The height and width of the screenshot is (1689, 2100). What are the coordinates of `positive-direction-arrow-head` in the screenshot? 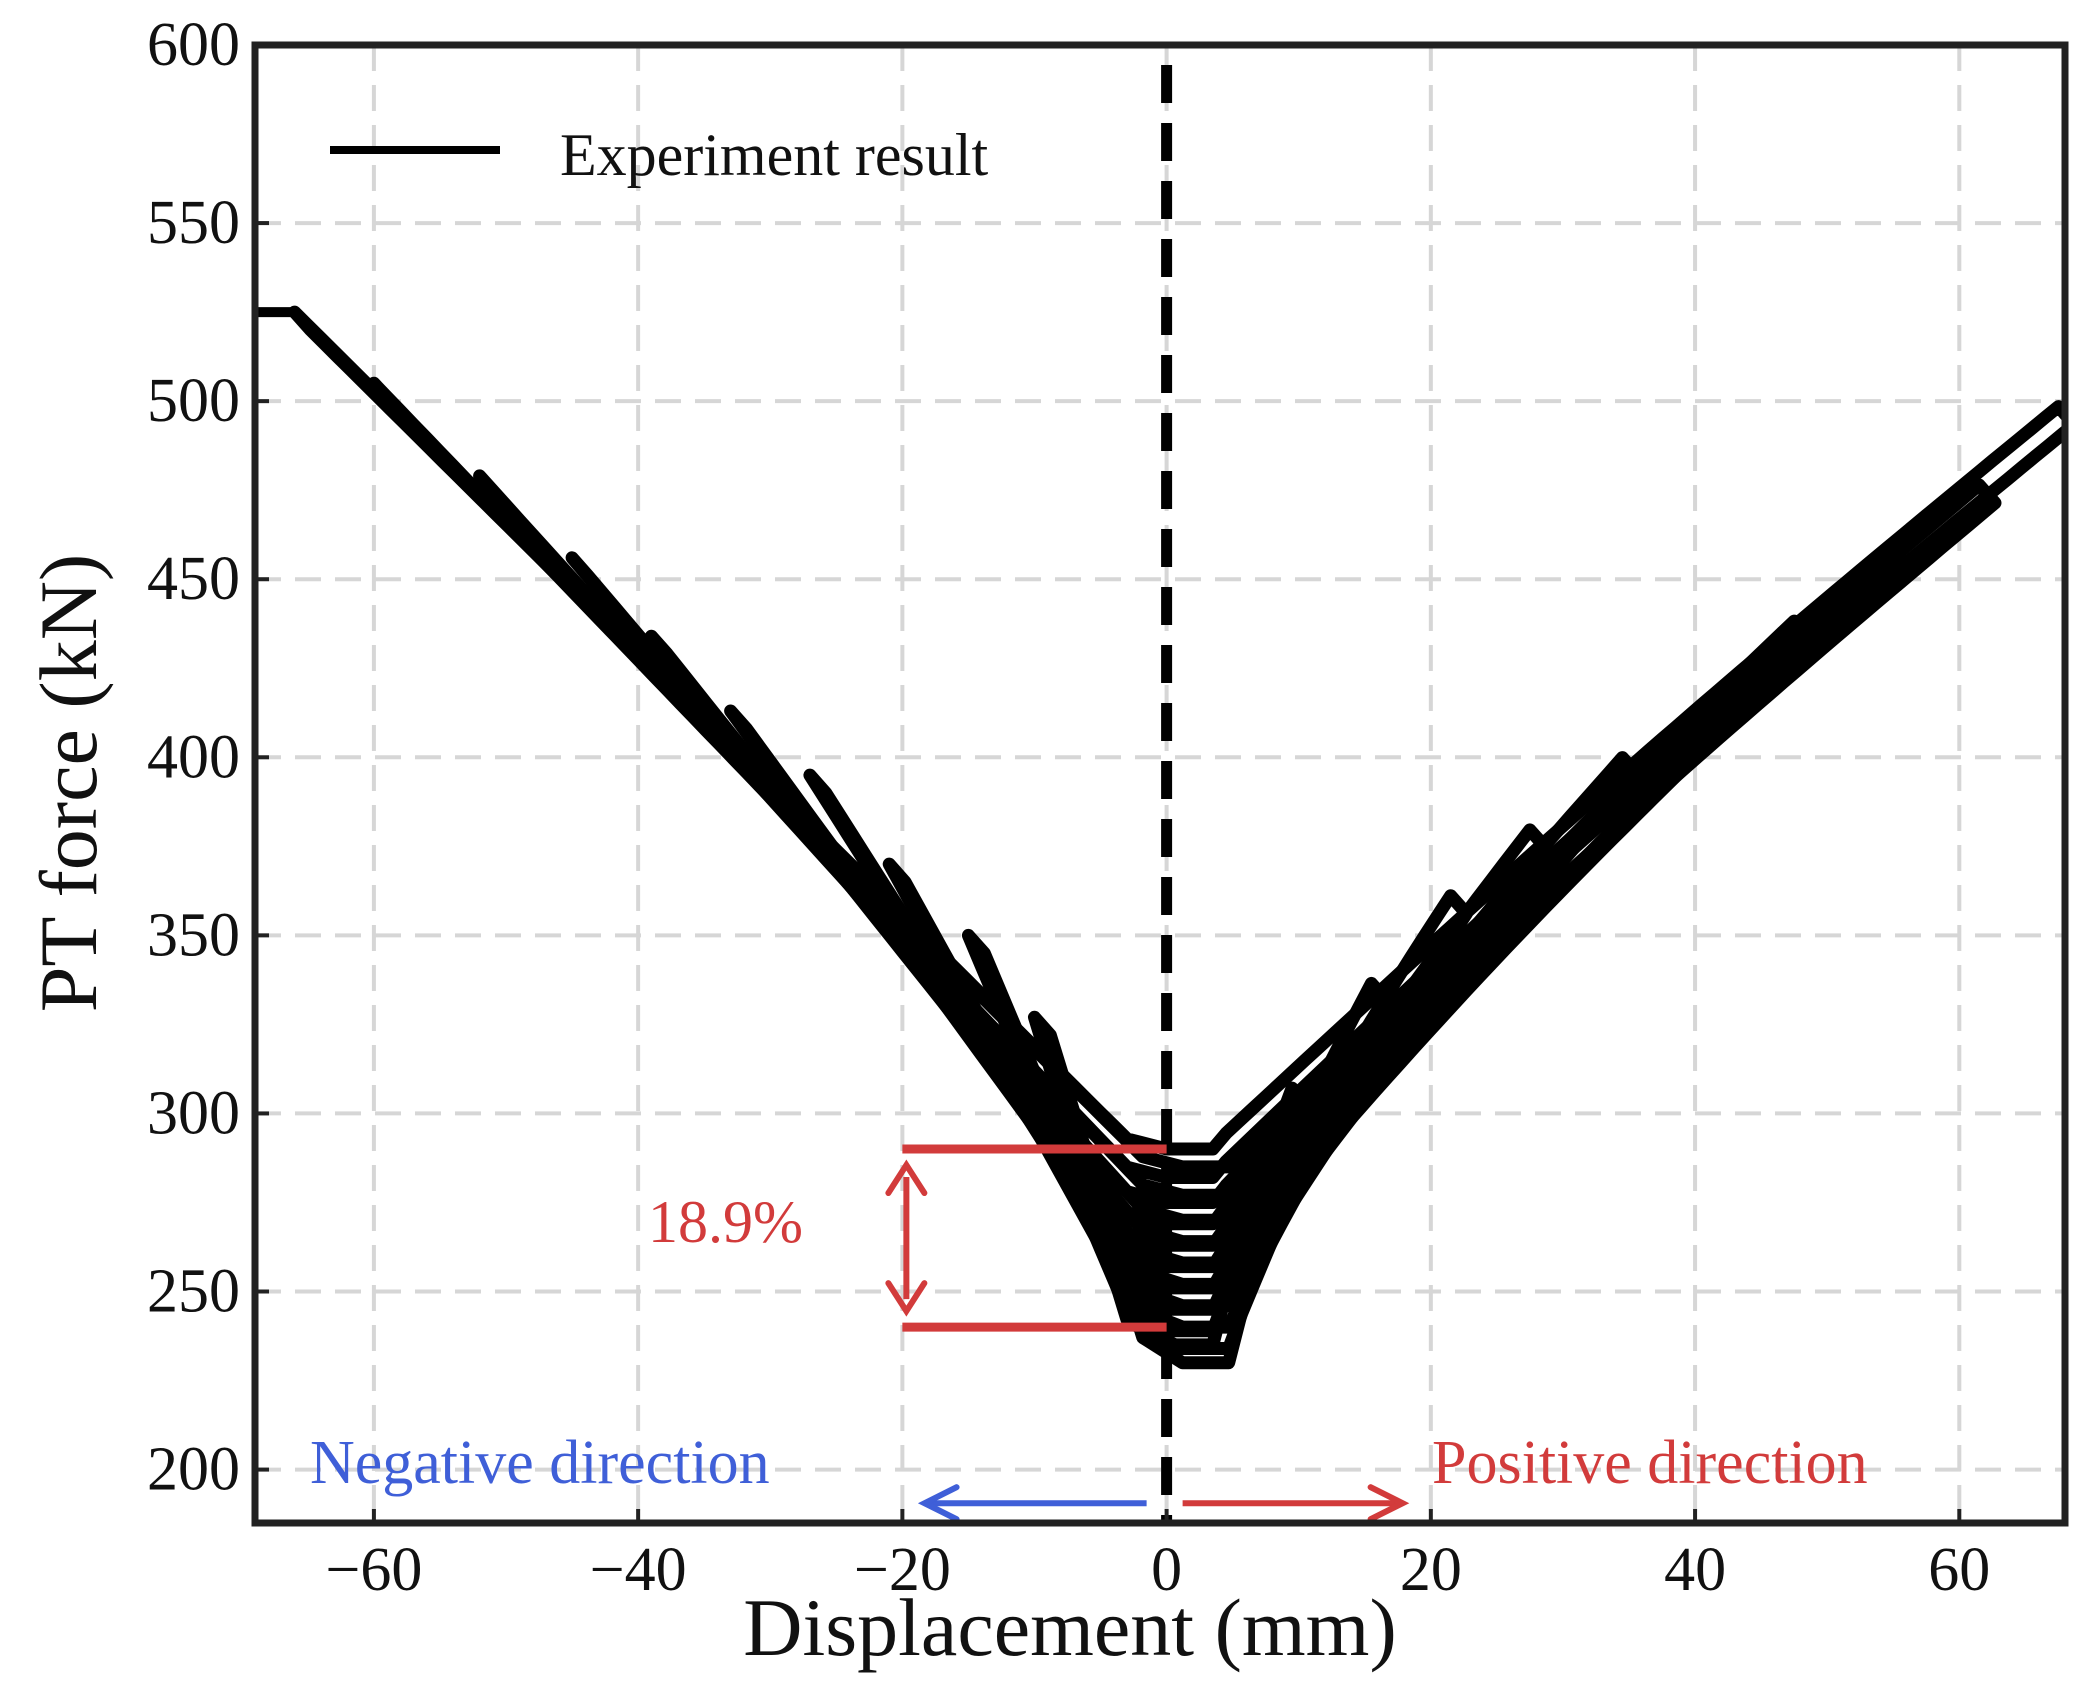 It's located at (1388, 1503).